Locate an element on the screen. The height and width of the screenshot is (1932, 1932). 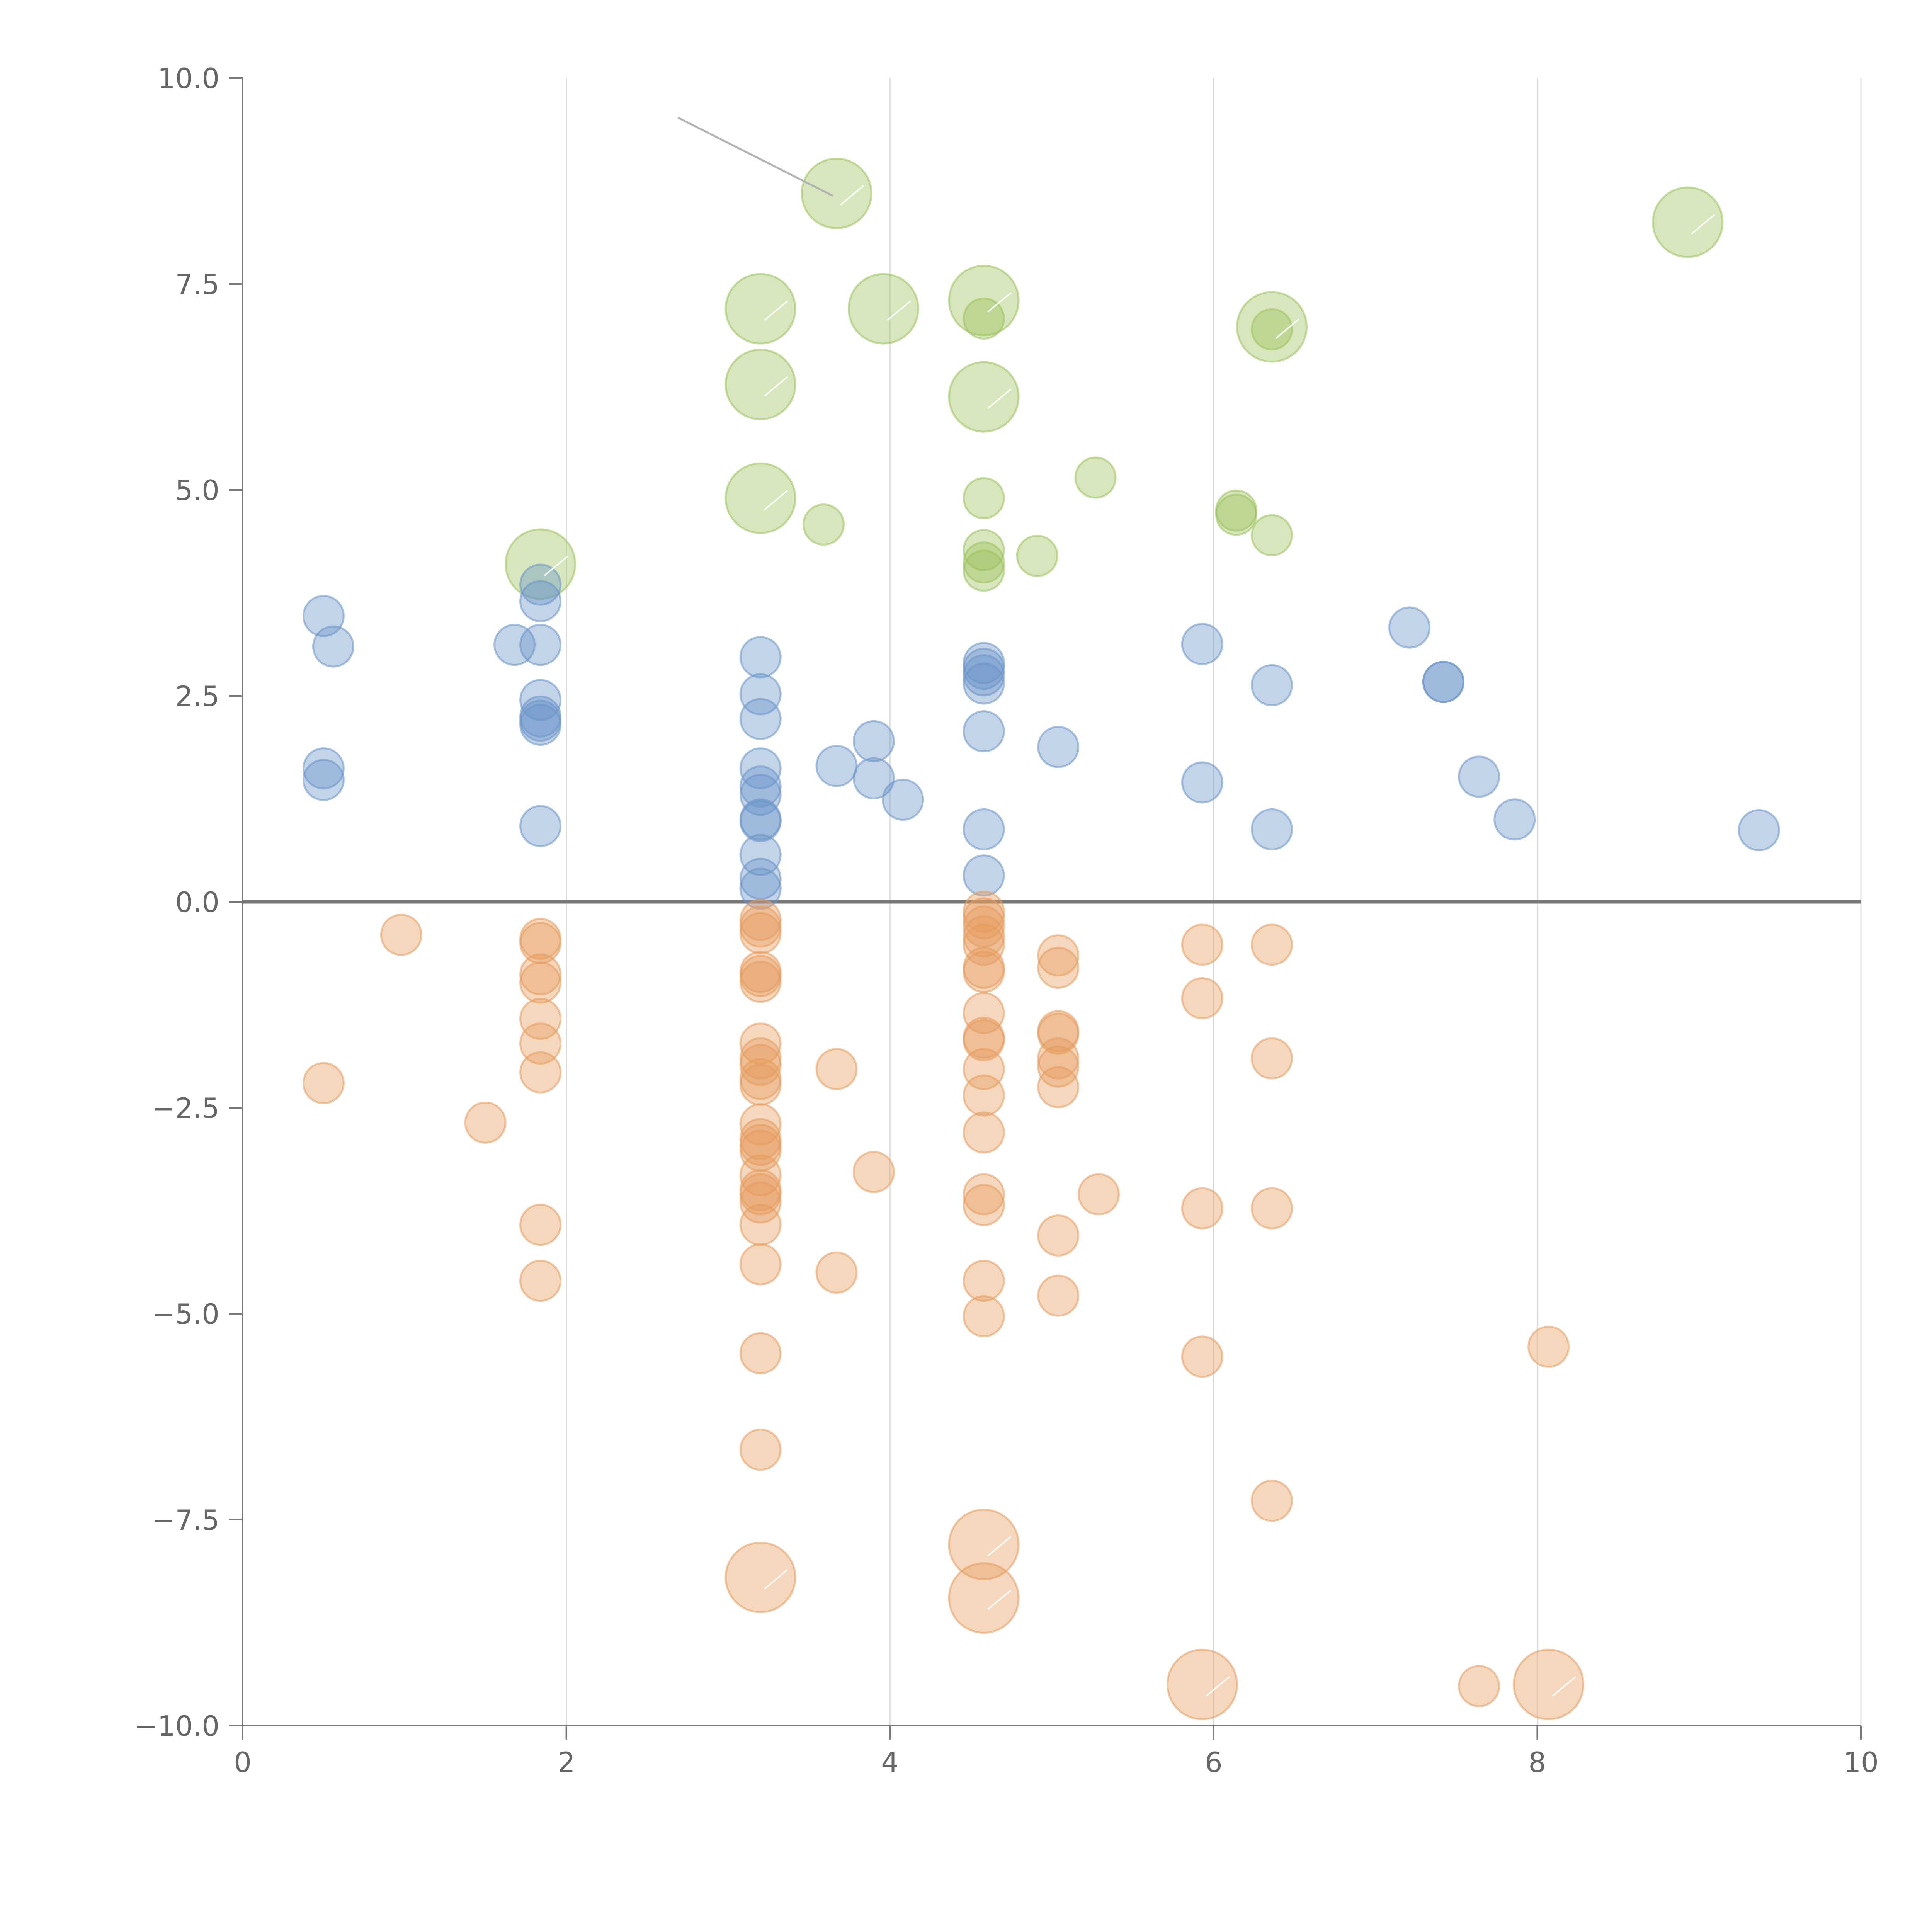
y-tick-label: −10.0 is located at coordinates (176, 1726).